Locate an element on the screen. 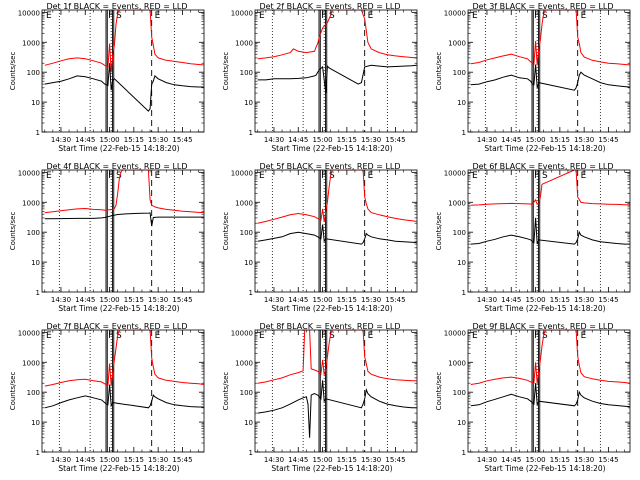  panel-title: Det 2f BLACK = Events, RED = LLD is located at coordinates (329, 6).